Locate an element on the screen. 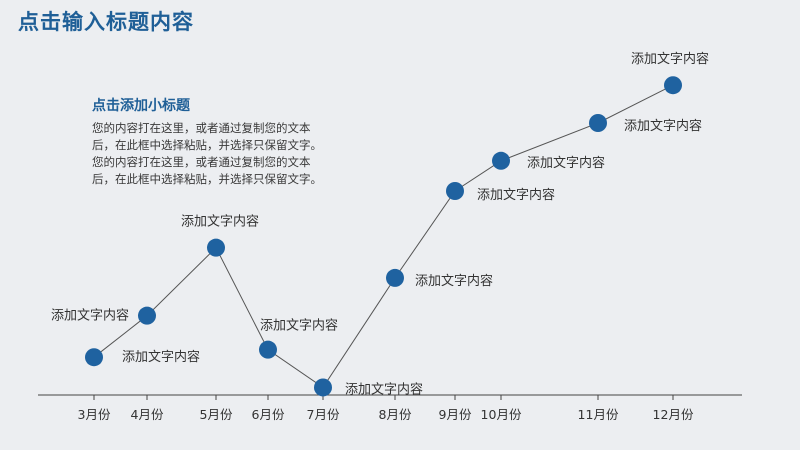  x-tick-label: 6月份 is located at coordinates (268, 414).